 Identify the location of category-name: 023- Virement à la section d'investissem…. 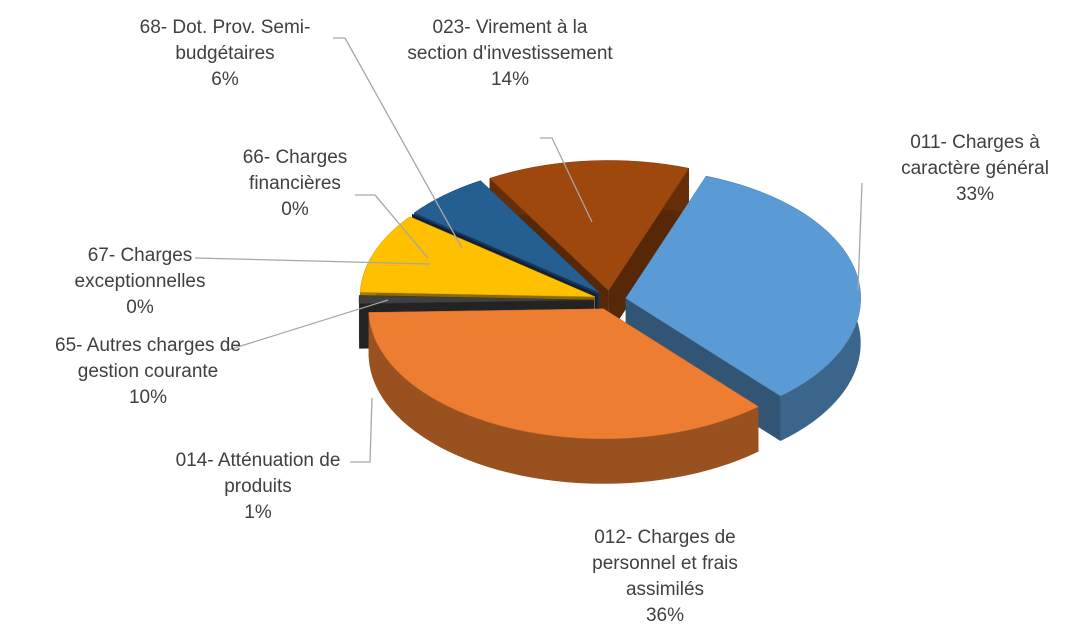
(510, 41).